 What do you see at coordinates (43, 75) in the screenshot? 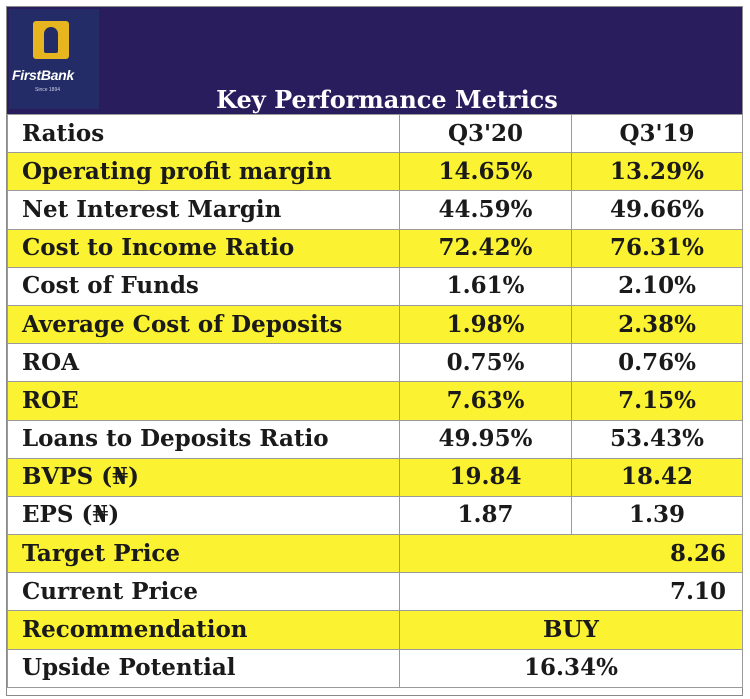
I see `logo-brand-name: FirstBank` at bounding box center [43, 75].